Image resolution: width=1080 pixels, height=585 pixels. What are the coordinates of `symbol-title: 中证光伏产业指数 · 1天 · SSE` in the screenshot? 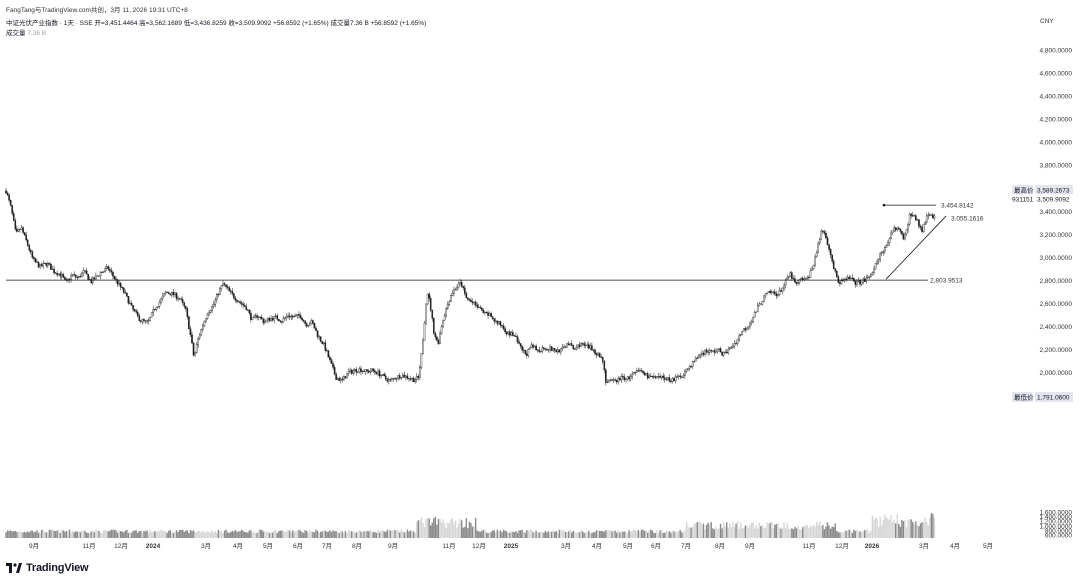 It's located at (49, 23).